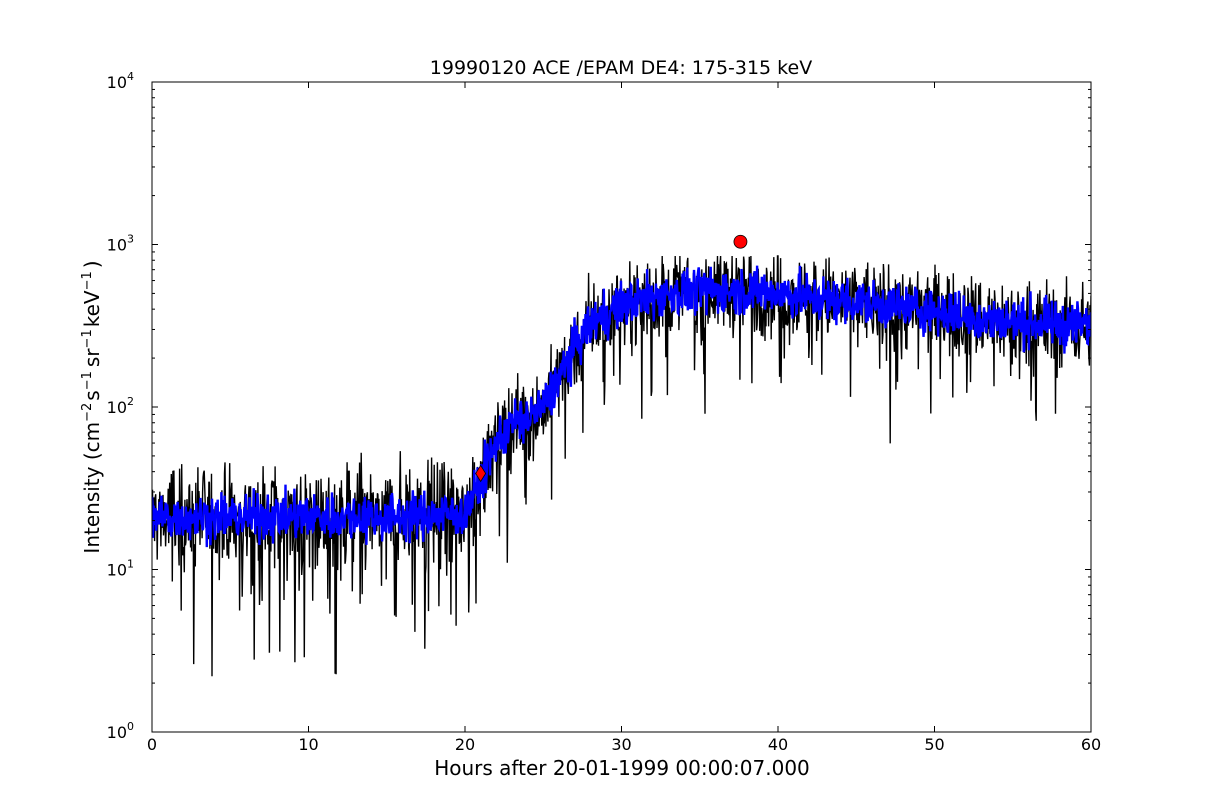  I want to click on y-axis-title: Intensity (cm−2s−1sr−1keV−1), so click(92, 406).